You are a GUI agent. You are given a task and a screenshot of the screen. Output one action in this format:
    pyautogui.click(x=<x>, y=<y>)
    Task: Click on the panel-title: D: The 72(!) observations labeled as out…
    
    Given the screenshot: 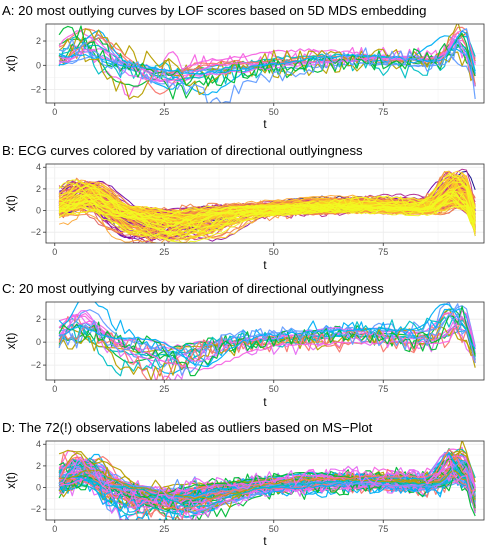 What is the action you would take?
    pyautogui.click(x=187, y=427)
    